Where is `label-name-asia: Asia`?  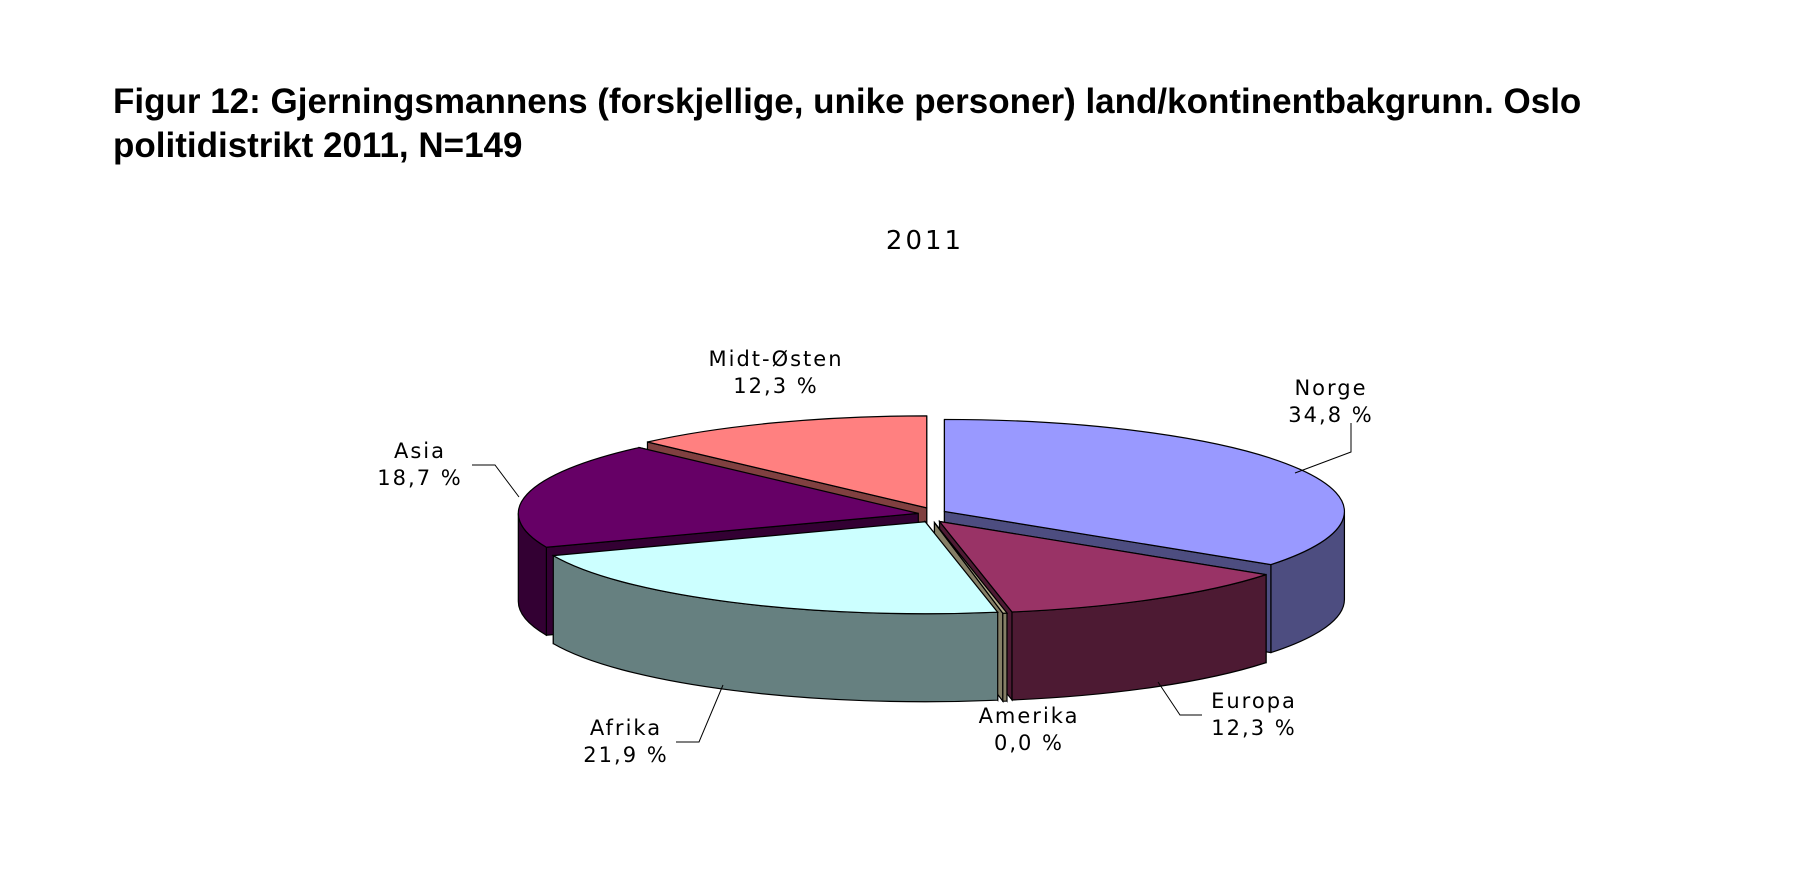
label-name-asia: Asia is located at coordinates (420, 451).